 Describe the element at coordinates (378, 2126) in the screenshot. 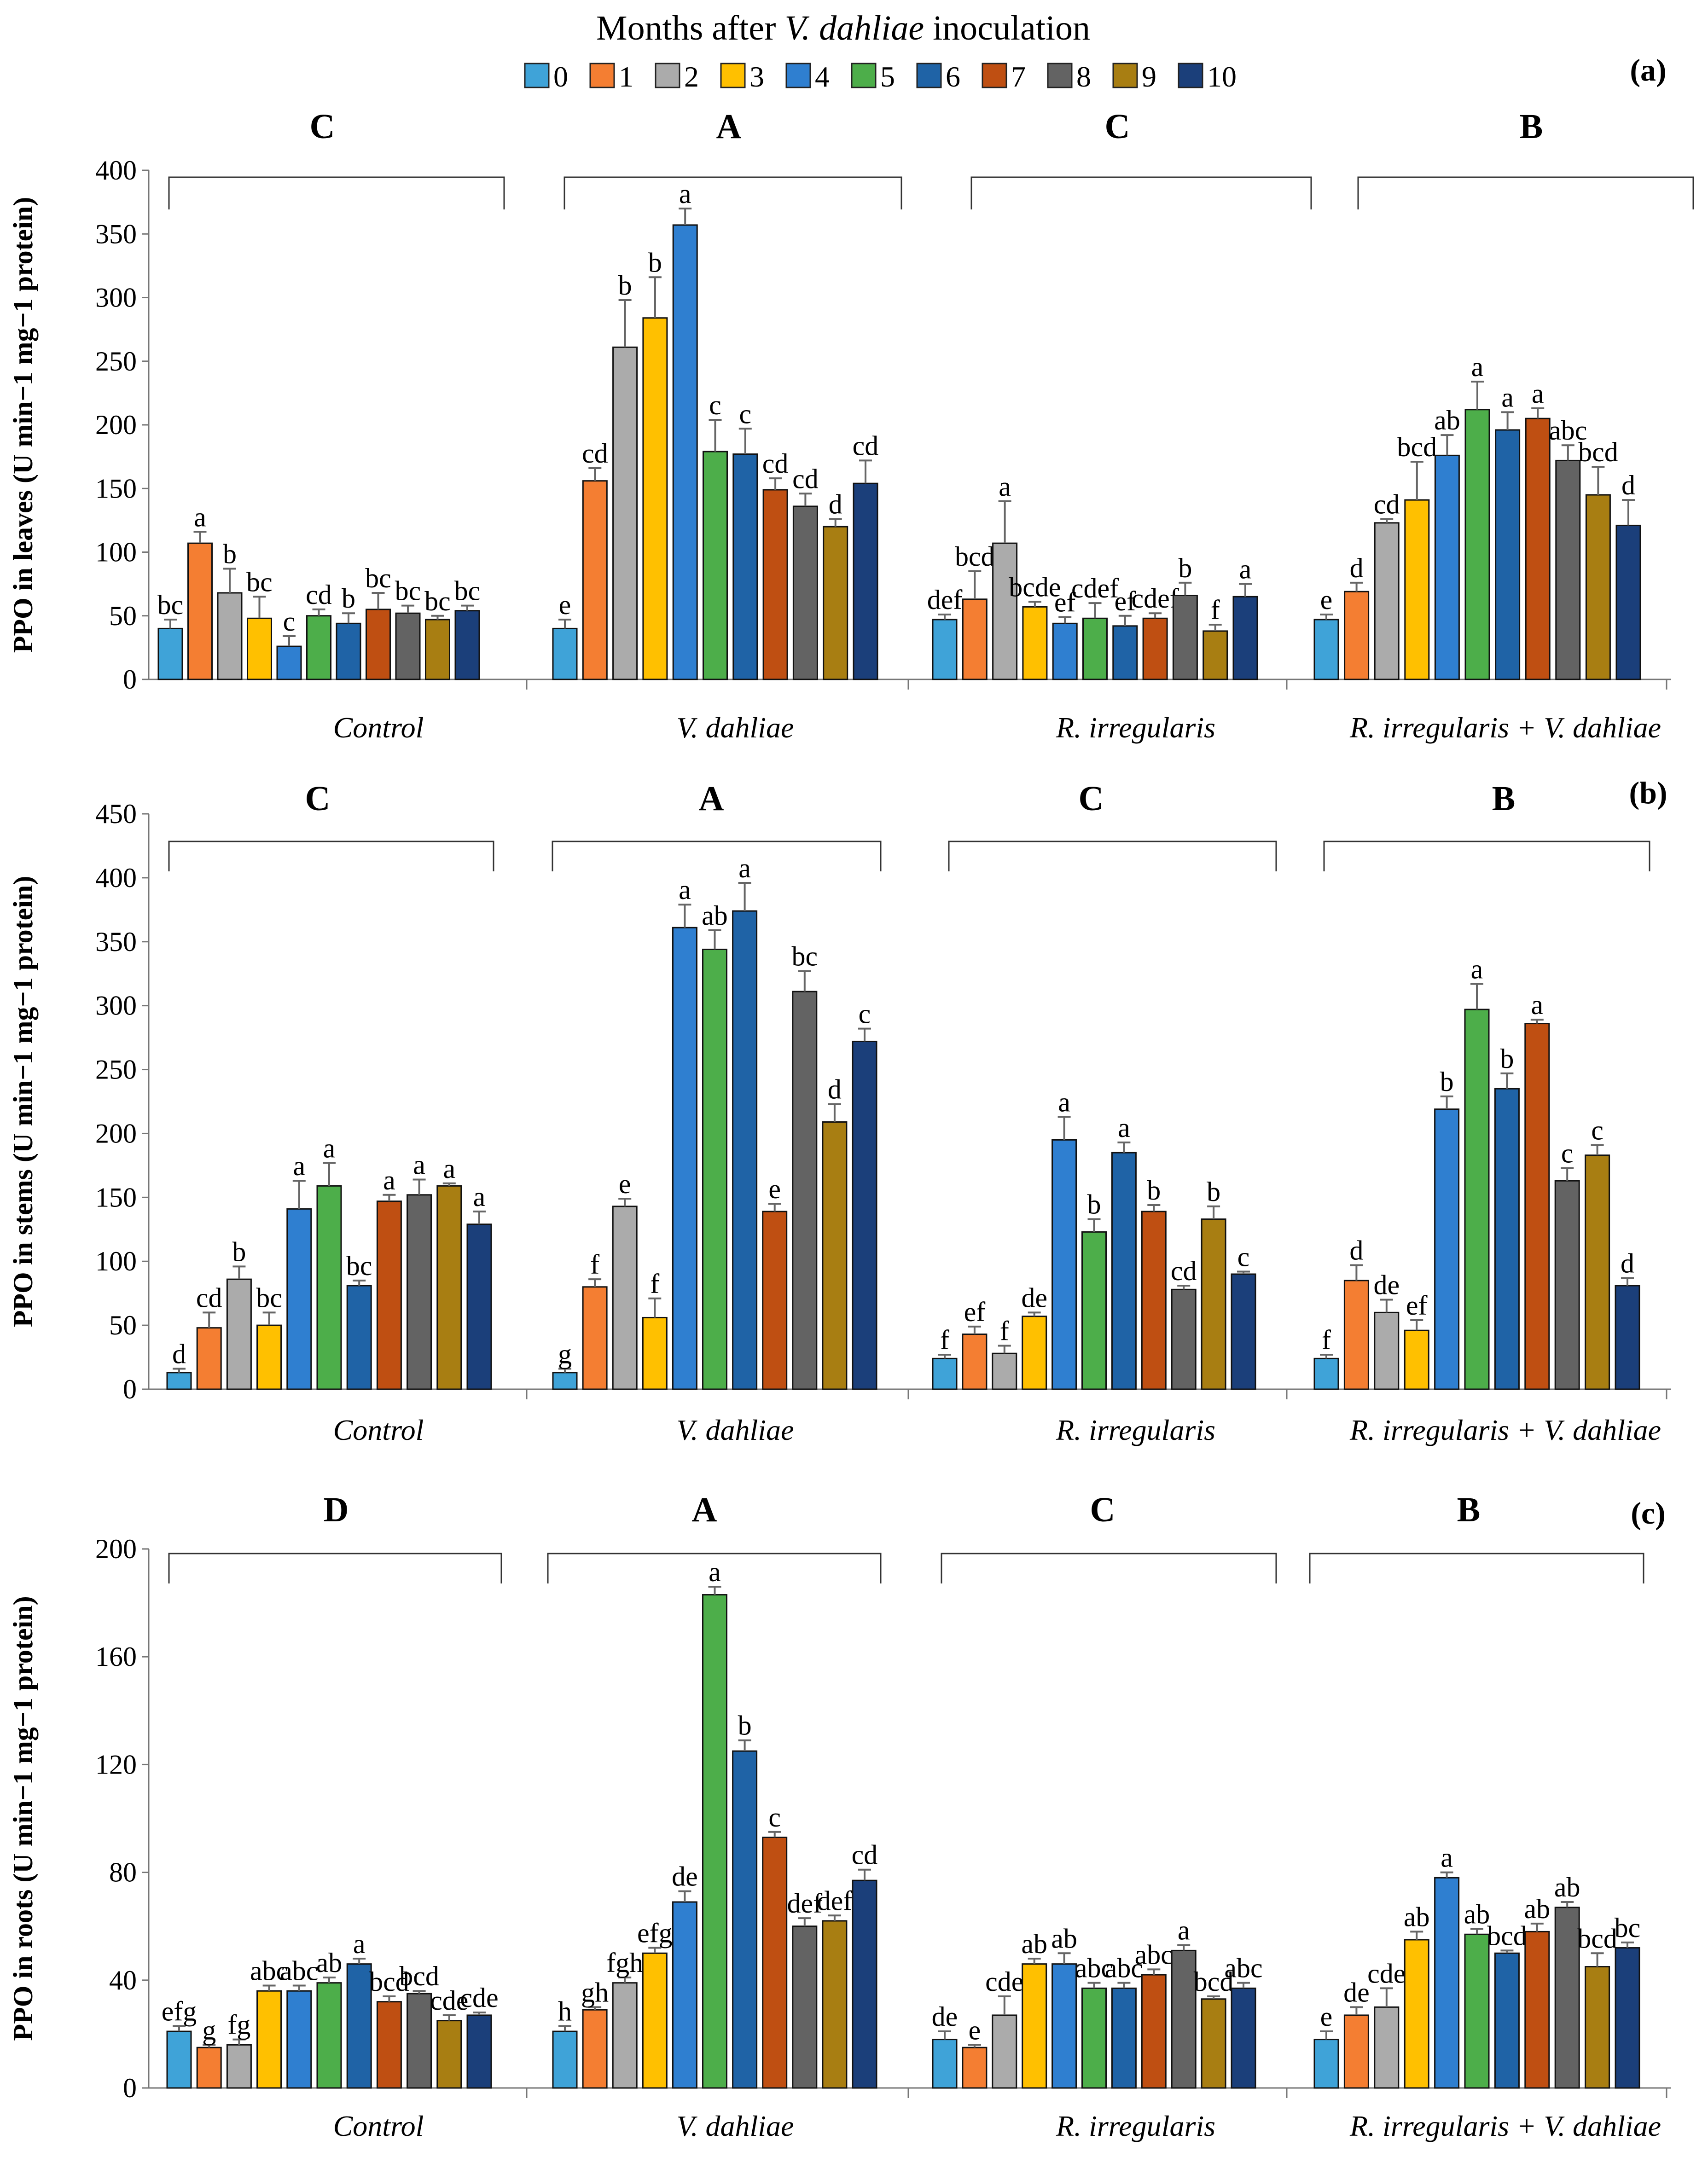

I see `group-label: Control` at that location.